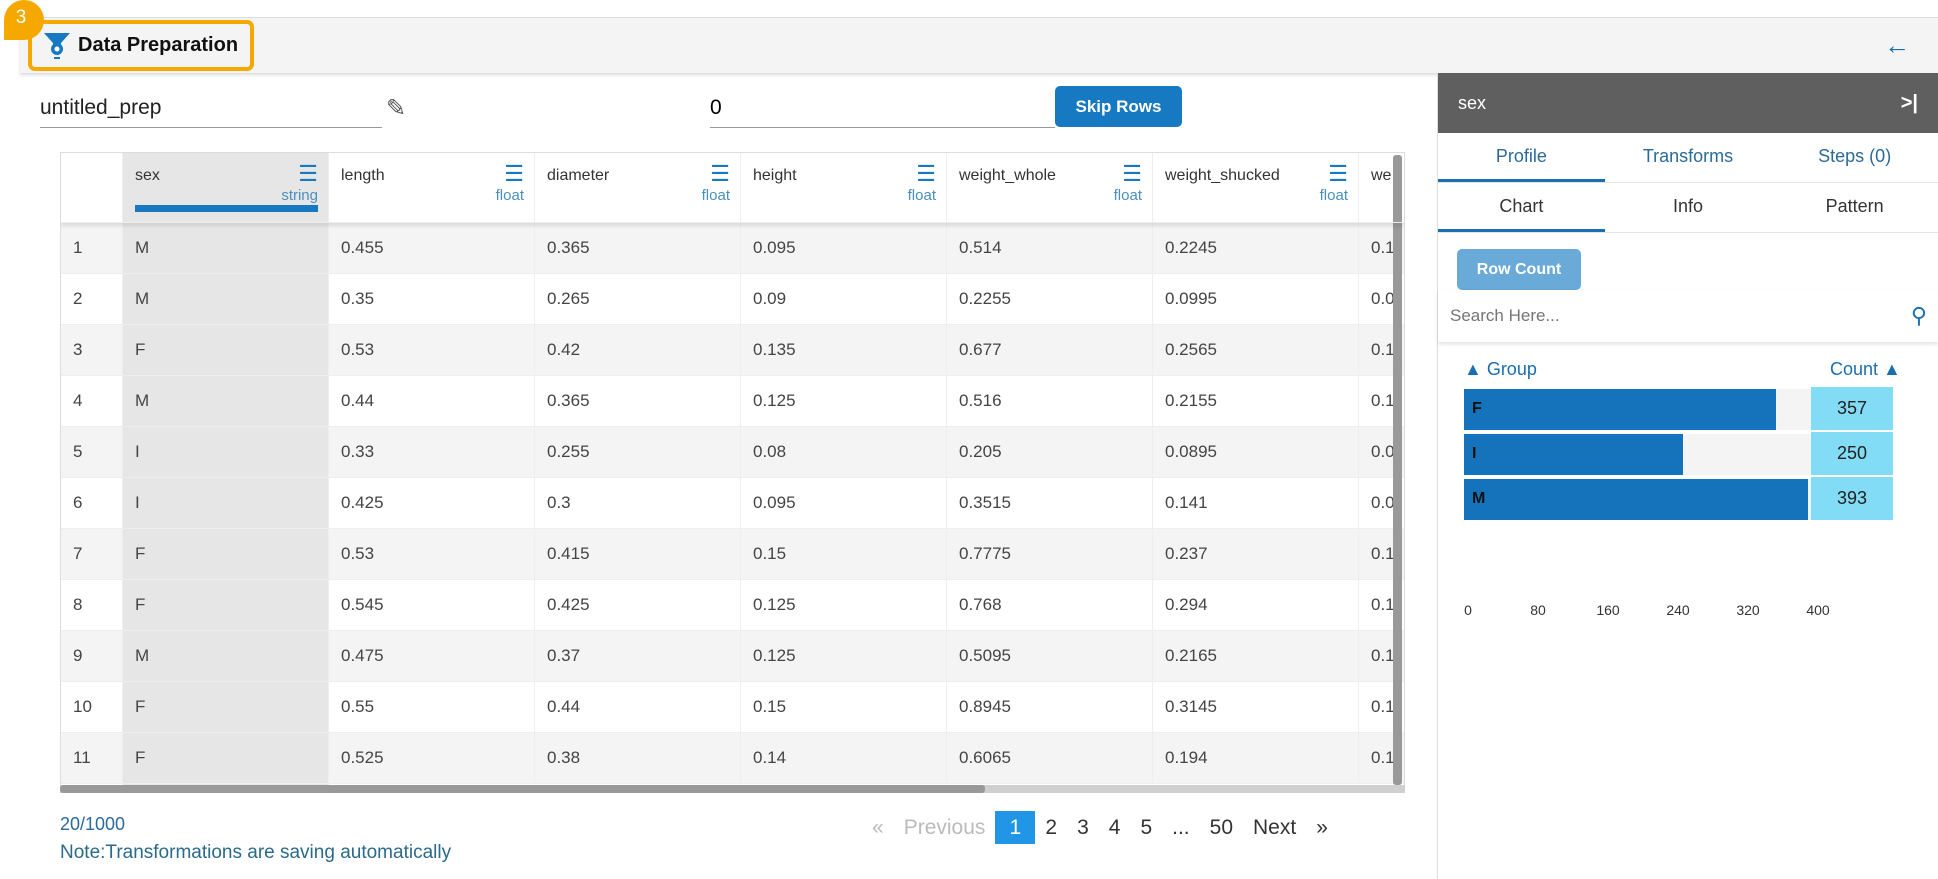 The width and height of the screenshot is (1938, 879). Describe the element at coordinates (432, 605) in the screenshot. I see `table-cell: 0.545` at that location.